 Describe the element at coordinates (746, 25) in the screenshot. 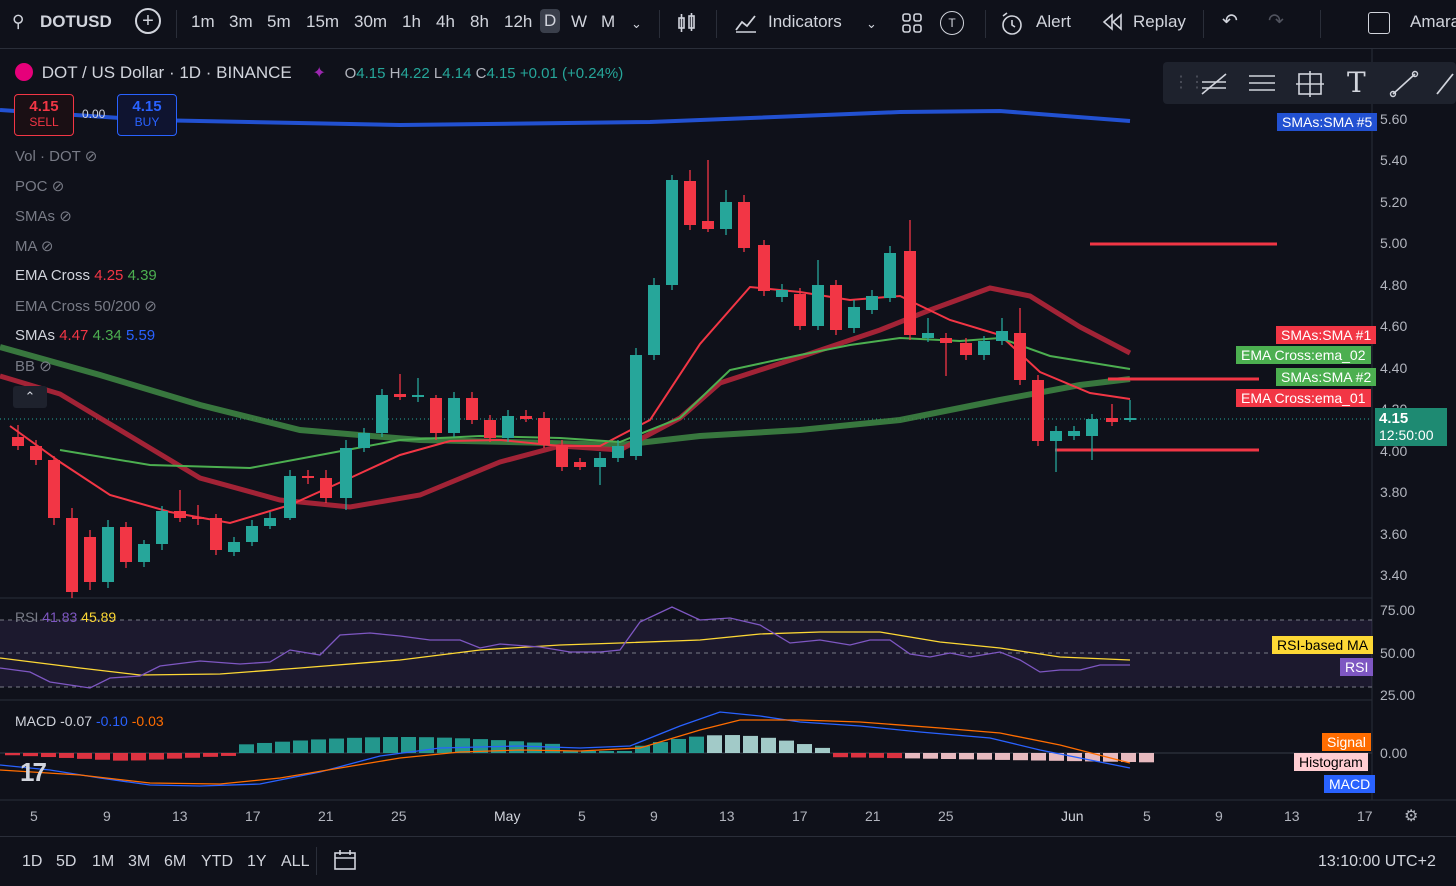

I see `indicators-icon` at that location.